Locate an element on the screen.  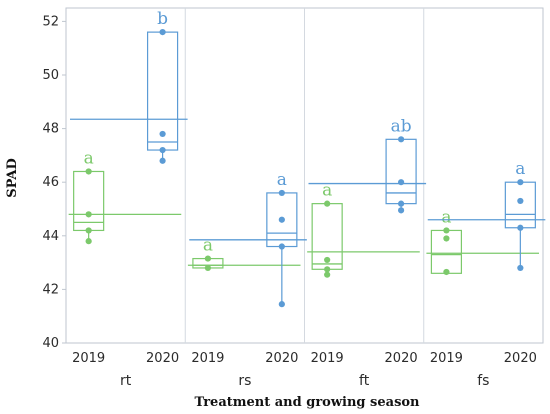
y-tick-label: 48 is located at coordinates (50, 129).